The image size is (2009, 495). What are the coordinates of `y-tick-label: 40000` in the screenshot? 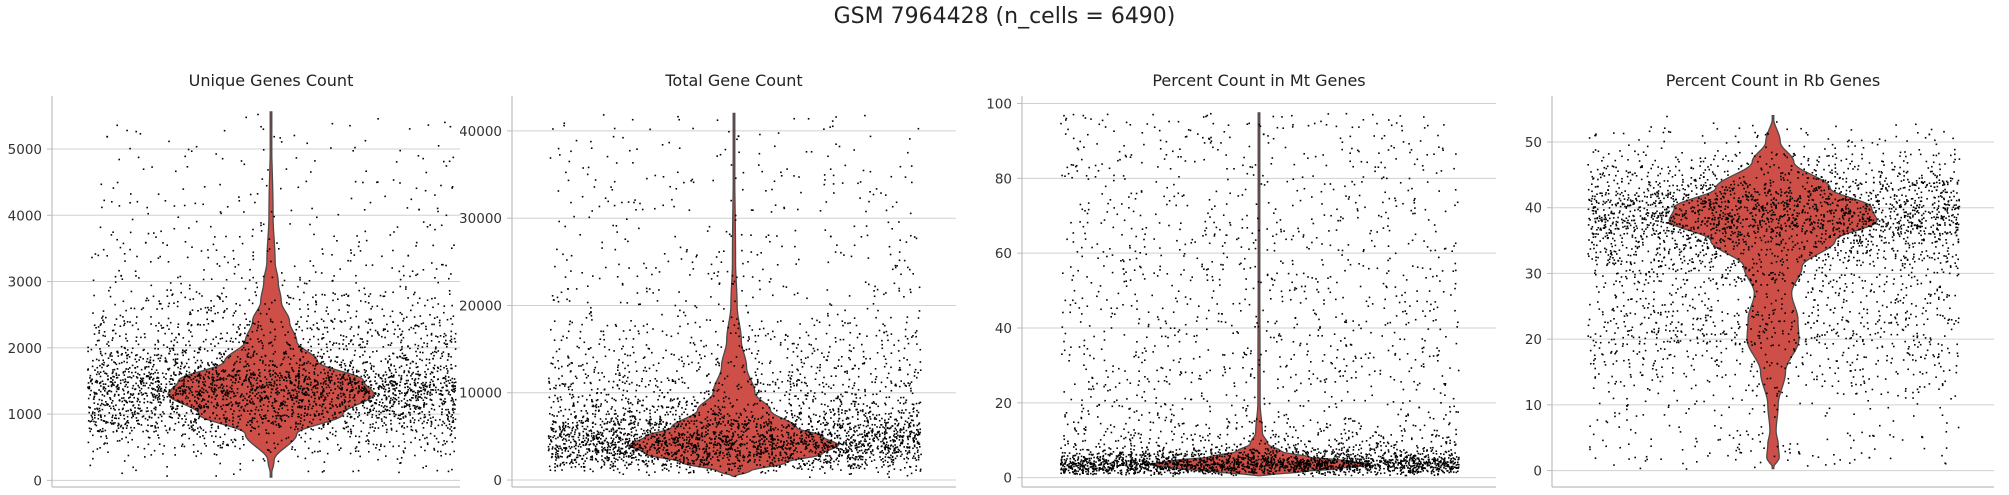 It's located at (481, 132).